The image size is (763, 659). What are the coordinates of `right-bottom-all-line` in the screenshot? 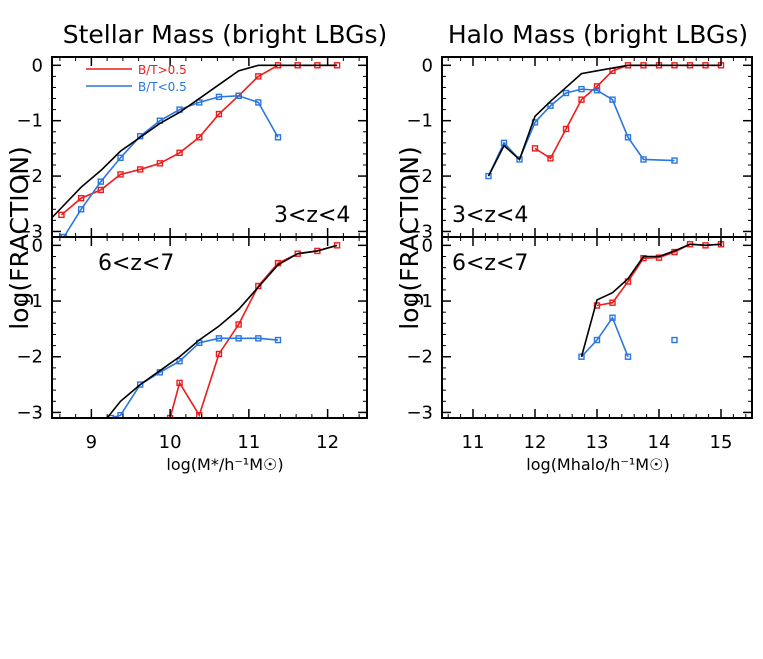 It's located at (651, 300).